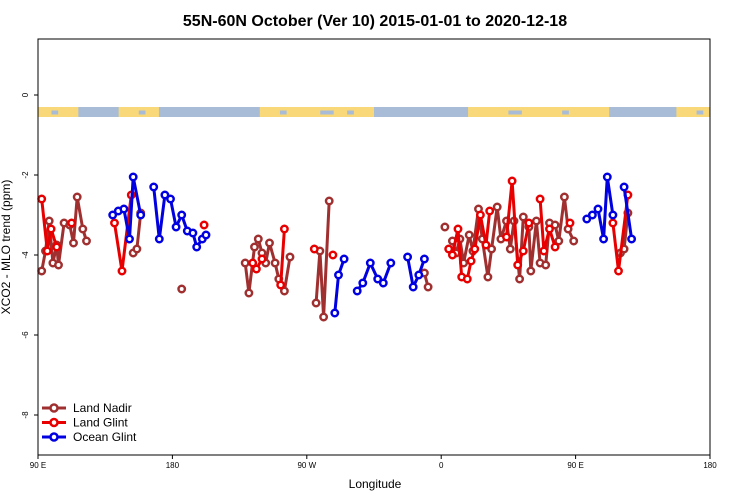 The height and width of the screenshot is (500, 750). Describe the element at coordinates (100, 423) in the screenshot. I see `legend-label: Land Glint` at that location.